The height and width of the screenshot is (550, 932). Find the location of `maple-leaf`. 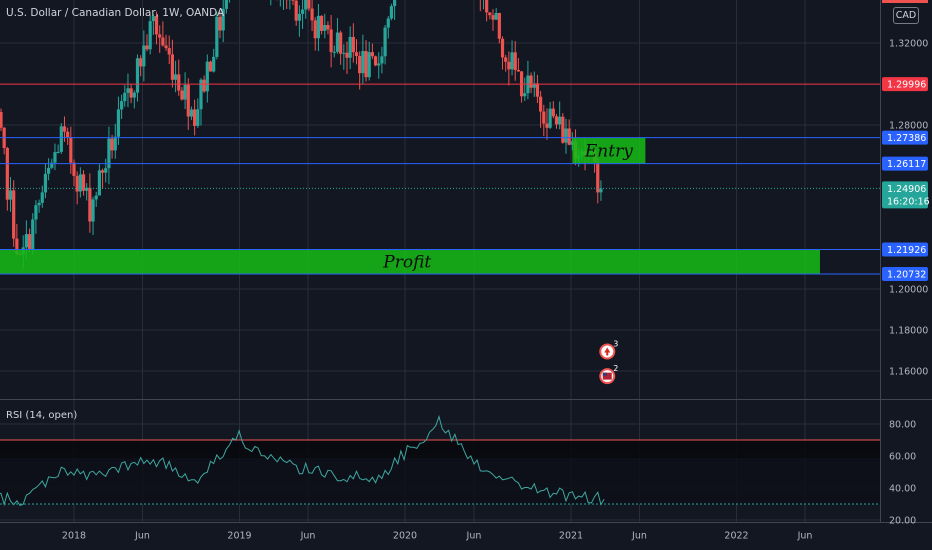

maple-leaf is located at coordinates (607, 351).